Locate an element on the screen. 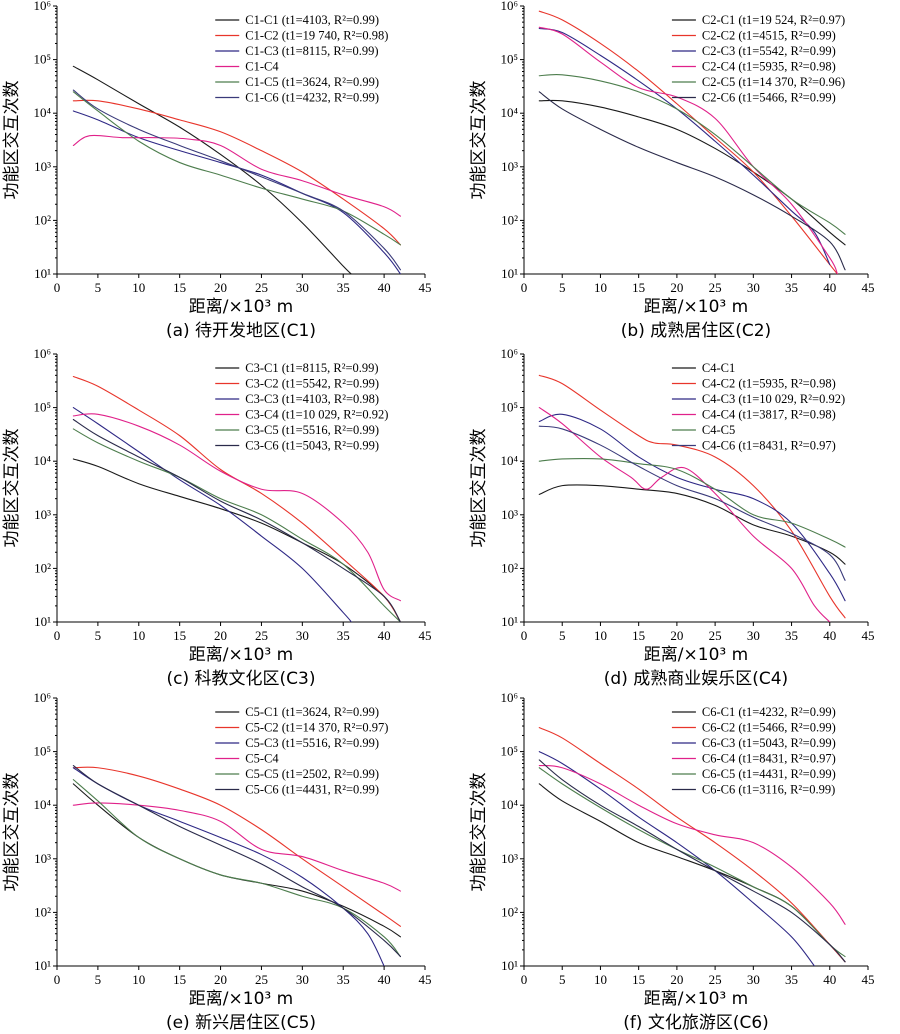 The width and height of the screenshot is (900, 1034). legend-entry: C6-C3 (t1=5043, R²=0.99) is located at coordinates (769, 743).